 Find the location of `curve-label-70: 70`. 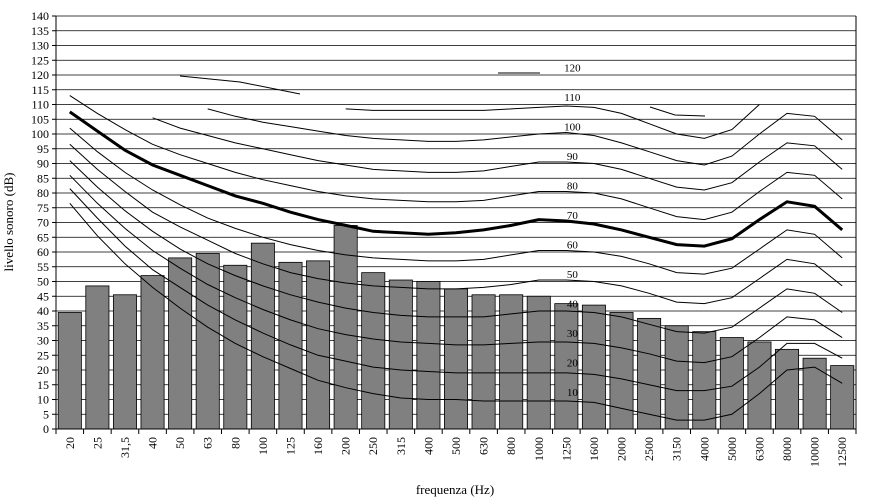

curve-label-70: 70 is located at coordinates (573, 216).